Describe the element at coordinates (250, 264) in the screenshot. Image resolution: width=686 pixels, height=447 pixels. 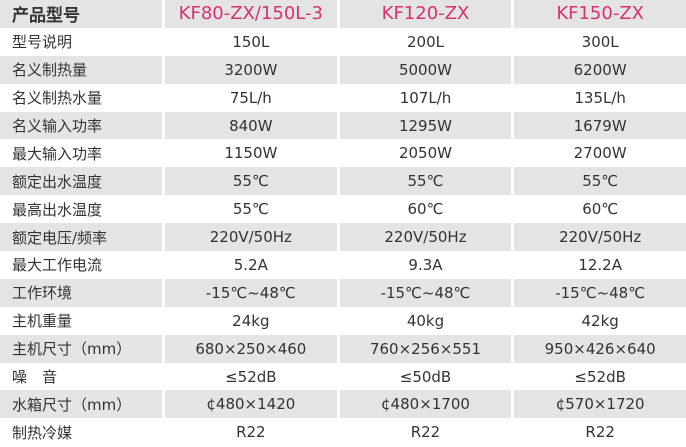
I see `cell-value: 5.2A` at that location.